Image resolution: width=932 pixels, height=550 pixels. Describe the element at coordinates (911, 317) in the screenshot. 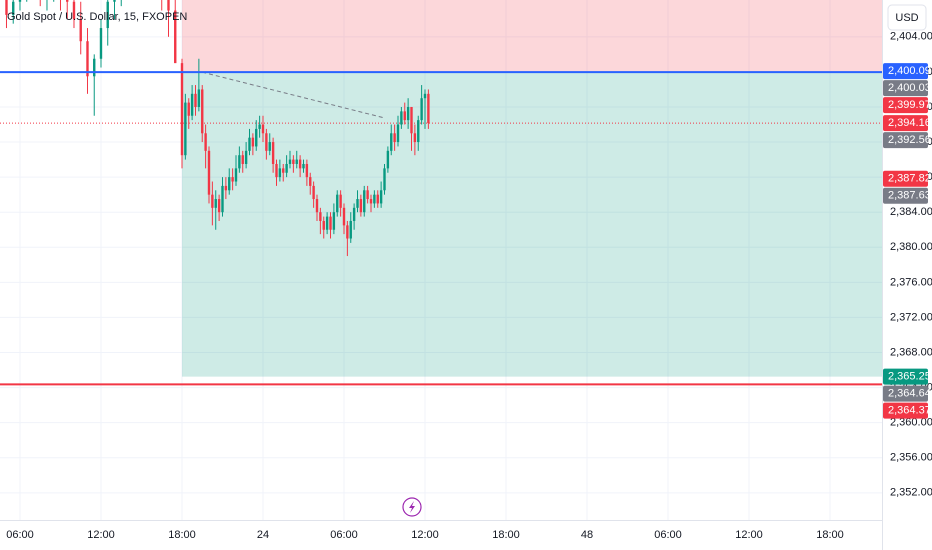

I see `y-tick-label: 2,372.00` at that location.